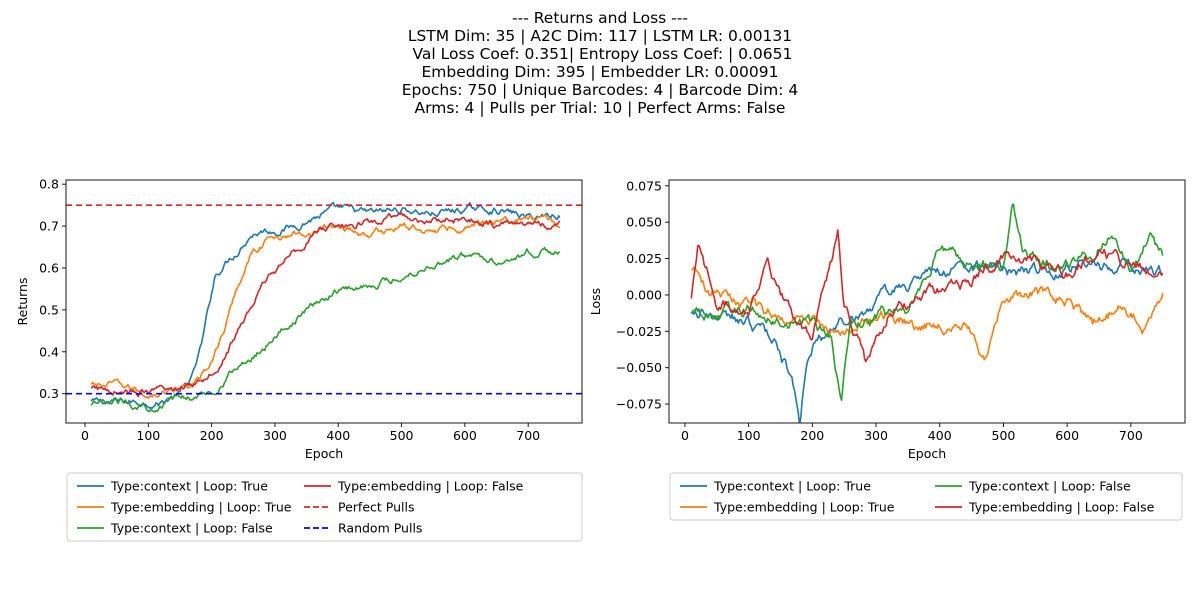  Describe the element at coordinates (639, 404) in the screenshot. I see `y-tick-label: −0.075` at that location.